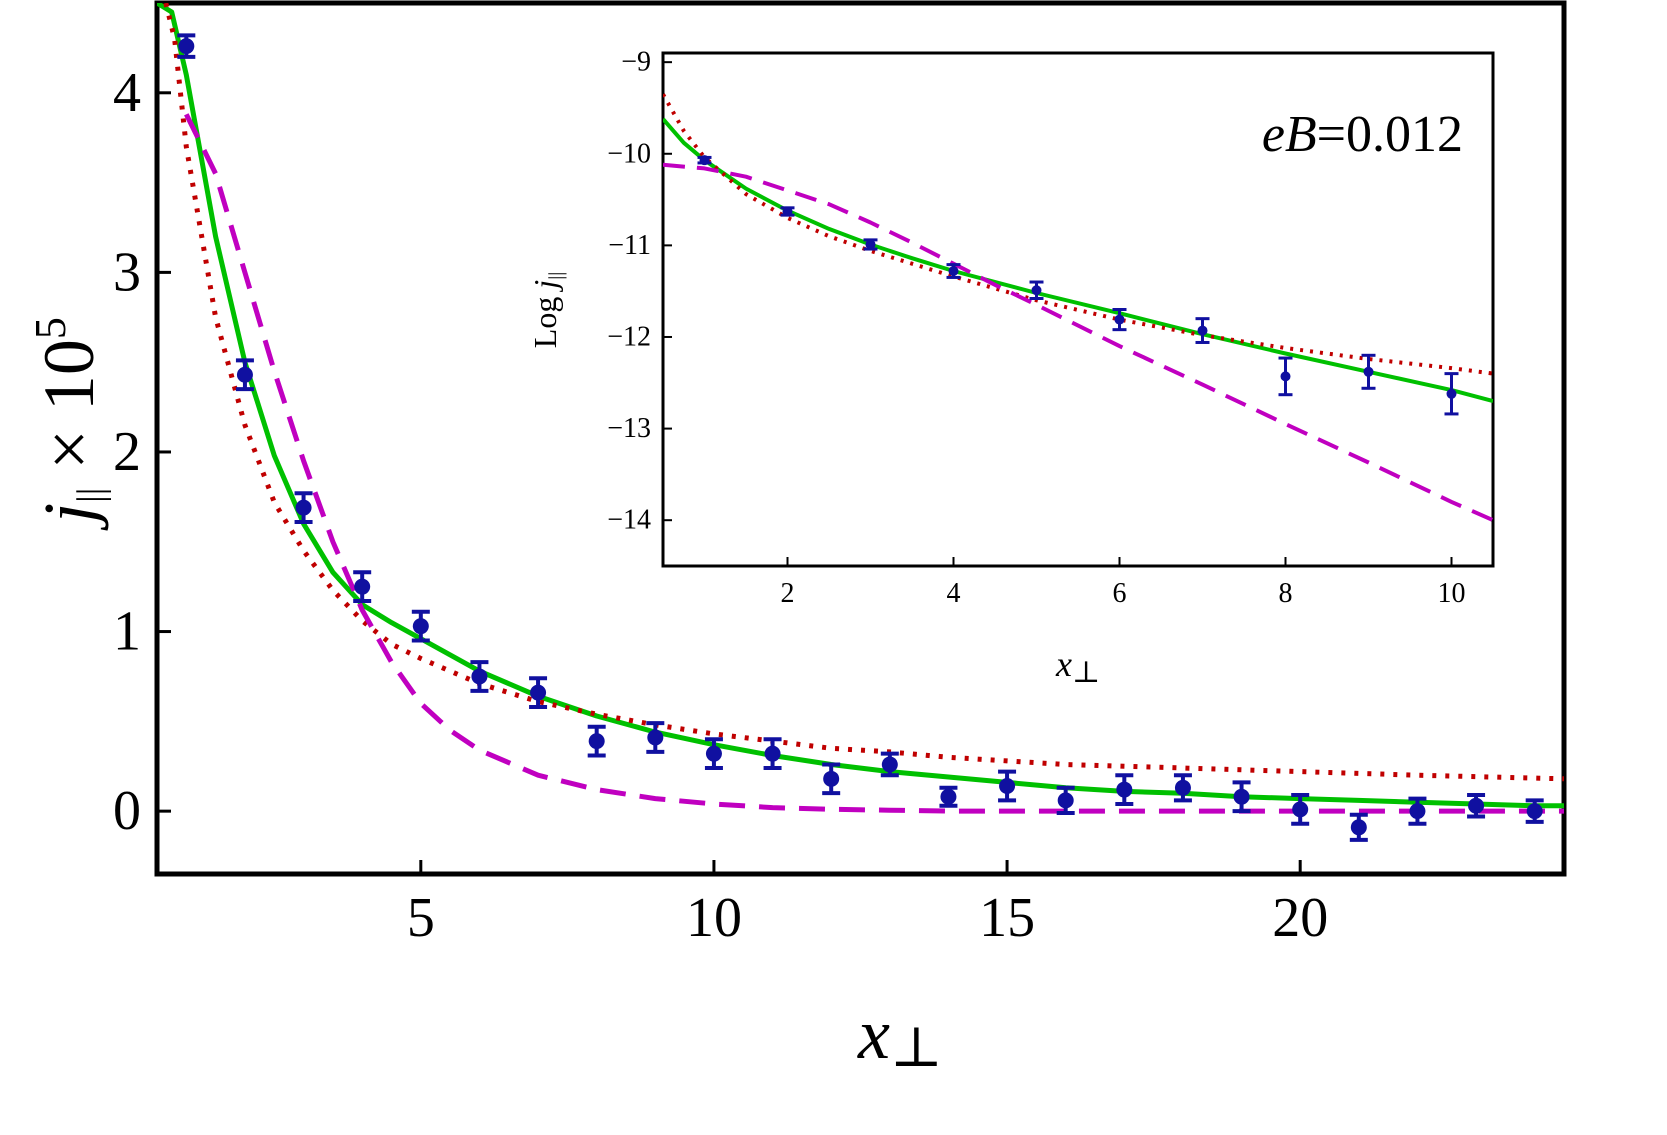 The width and height of the screenshot is (1667, 1135). I want to click on inset-x-tick-label: 4, so click(954, 593).